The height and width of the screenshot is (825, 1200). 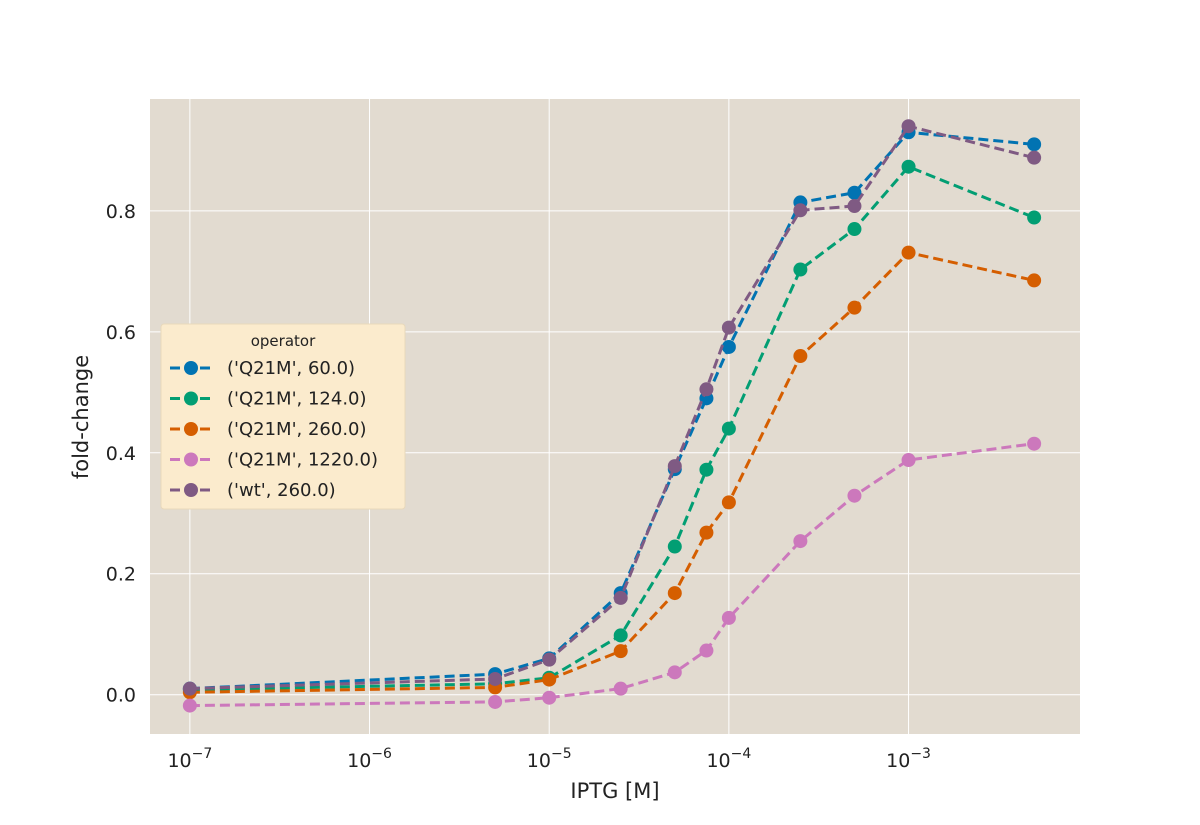 I want to click on legend-item: ('Q21M', 1220.0), so click(x=274, y=460).